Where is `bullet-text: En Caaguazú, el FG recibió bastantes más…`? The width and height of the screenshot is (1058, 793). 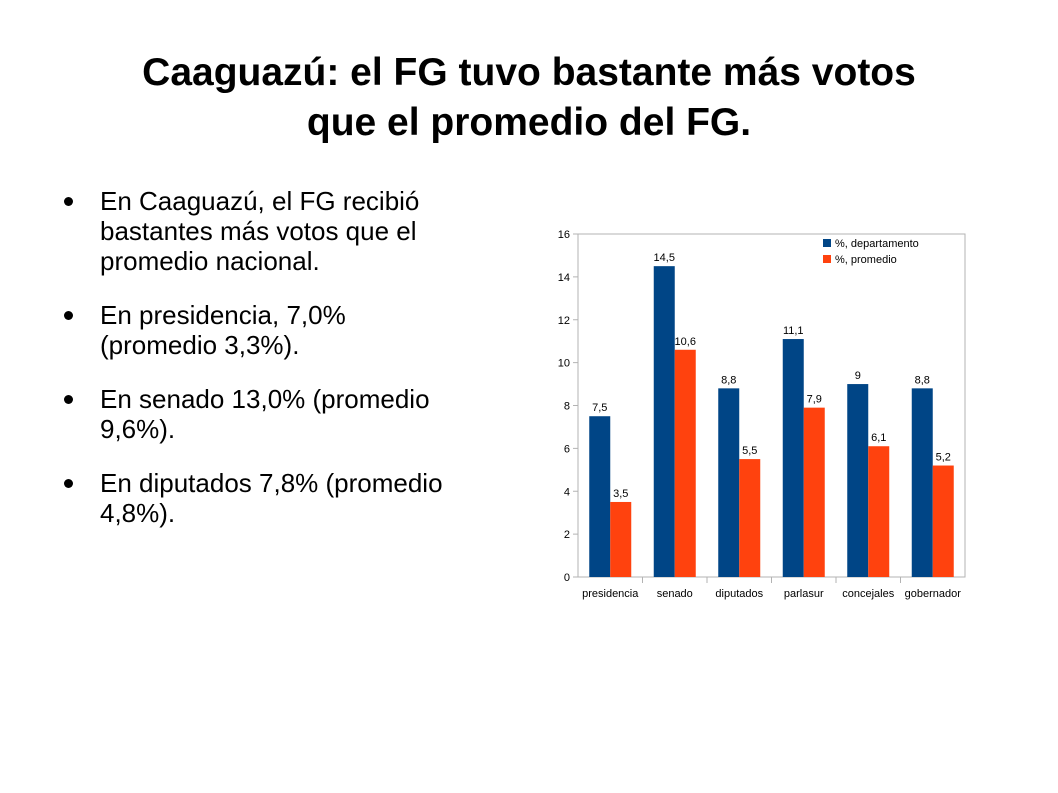 bullet-text: En Caaguazú, el FG recibió bastantes más… is located at coordinates (260, 231).